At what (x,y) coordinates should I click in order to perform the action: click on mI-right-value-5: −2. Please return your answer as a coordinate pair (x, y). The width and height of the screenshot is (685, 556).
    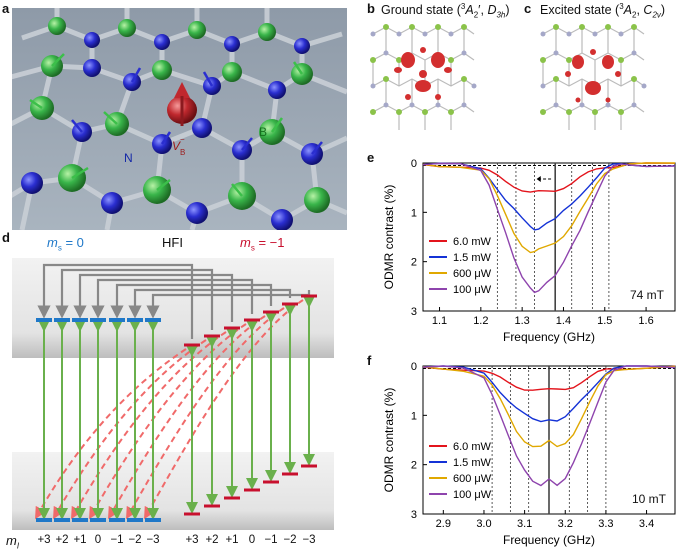
    Looking at the image, I should click on (290, 540).